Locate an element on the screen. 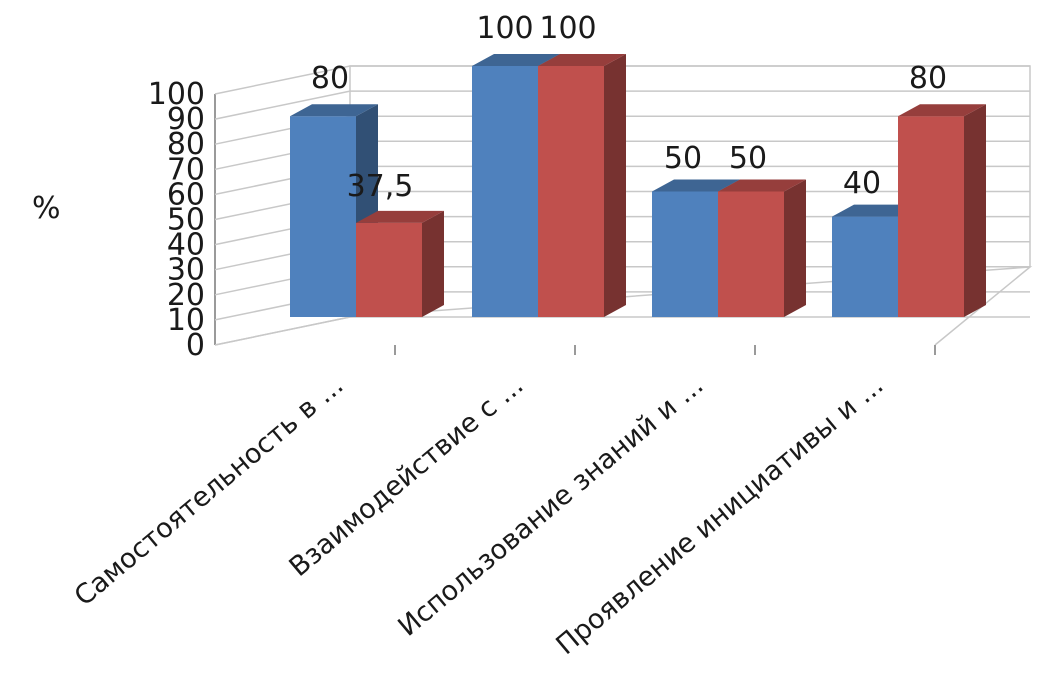 The height and width of the screenshot is (675, 1056). y-tick-label: 20 is located at coordinates (186, 295).